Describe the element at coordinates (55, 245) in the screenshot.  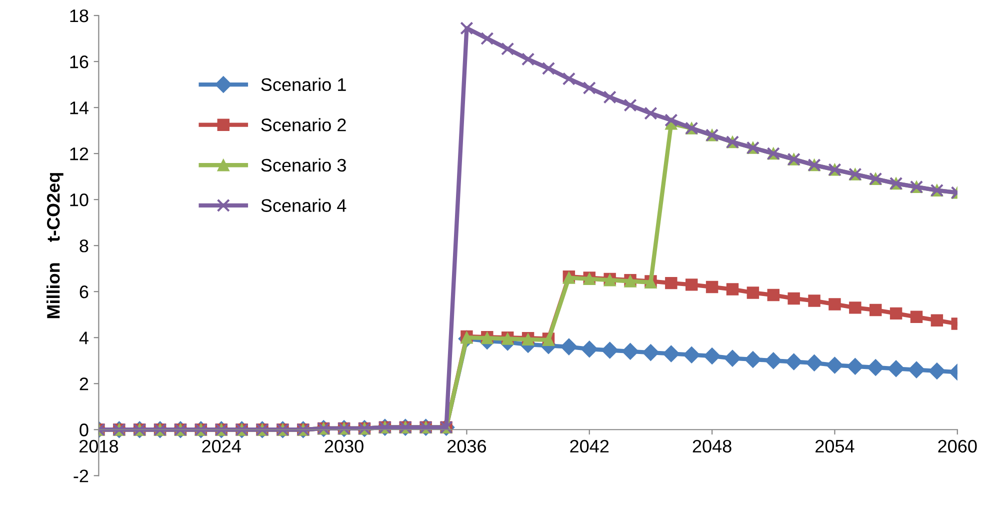
I see `y-axis-title: Million t-CO2eq` at that location.